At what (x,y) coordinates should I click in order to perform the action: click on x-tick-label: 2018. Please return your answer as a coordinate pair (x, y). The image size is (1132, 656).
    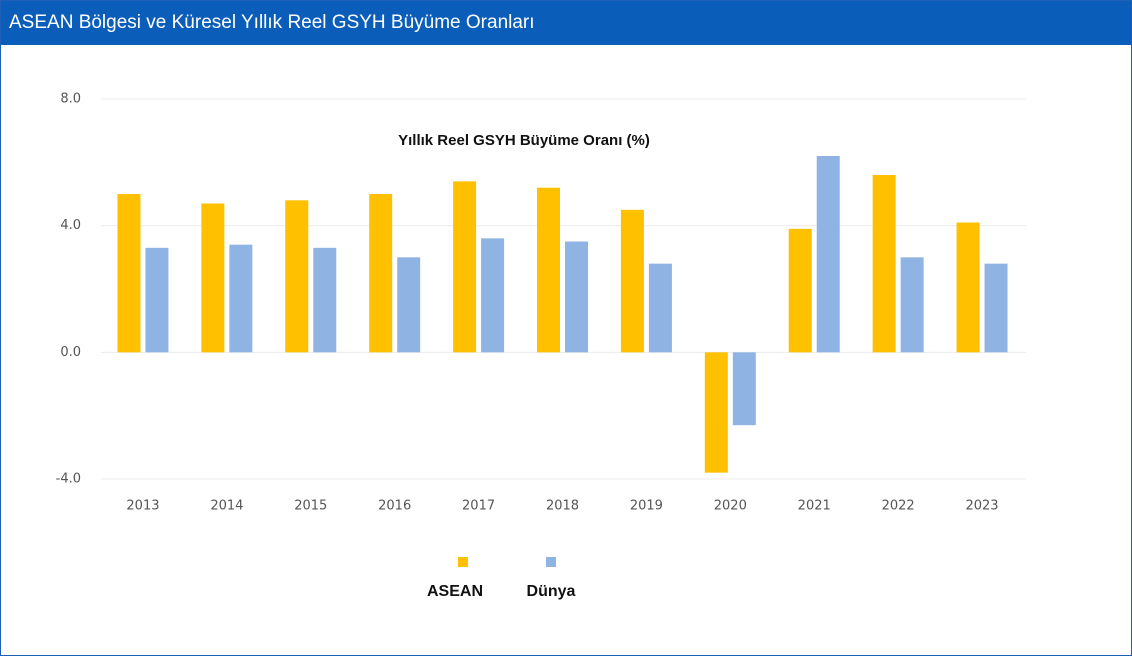
    Looking at the image, I should click on (562, 506).